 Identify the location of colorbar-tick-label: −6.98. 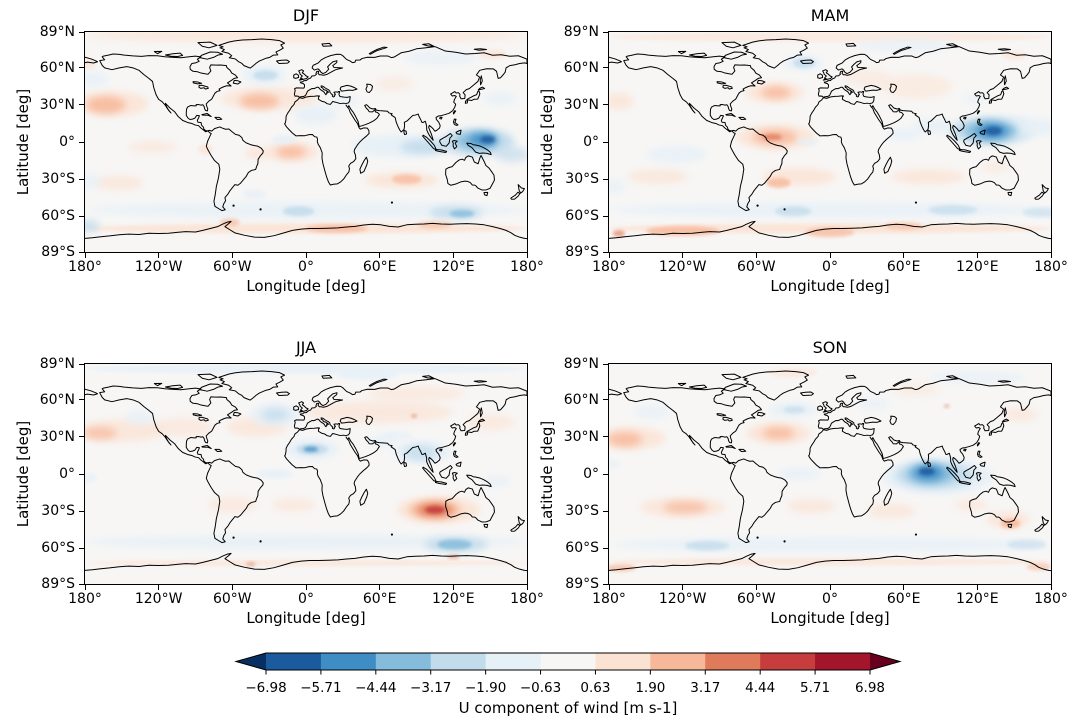
(266, 688).